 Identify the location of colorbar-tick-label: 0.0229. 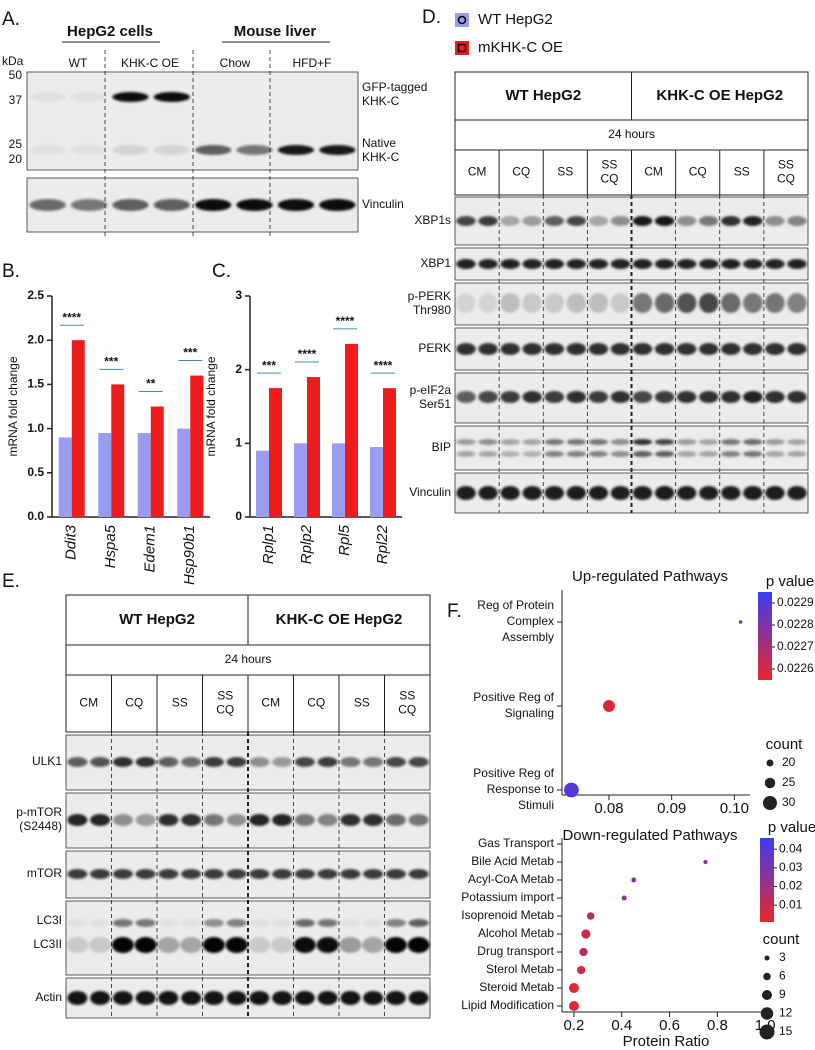
(795, 602).